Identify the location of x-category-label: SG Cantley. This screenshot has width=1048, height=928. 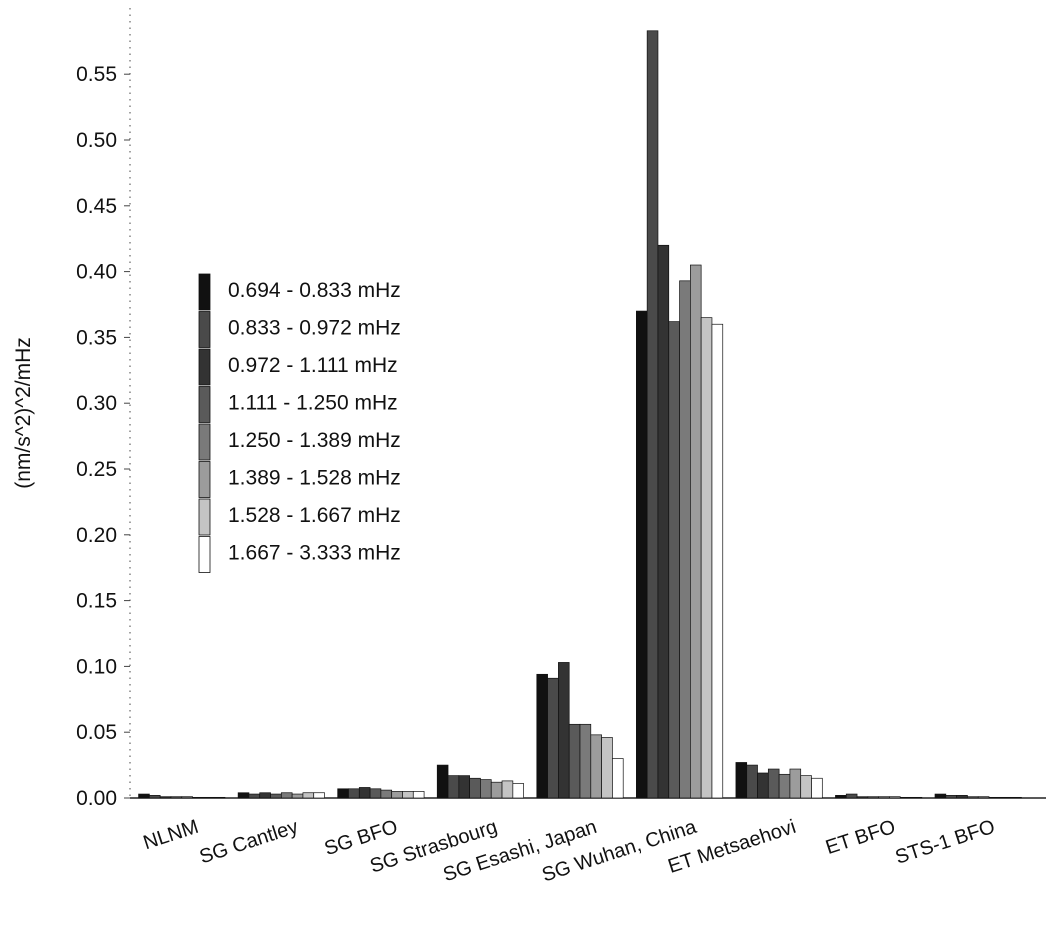
(249, 842).